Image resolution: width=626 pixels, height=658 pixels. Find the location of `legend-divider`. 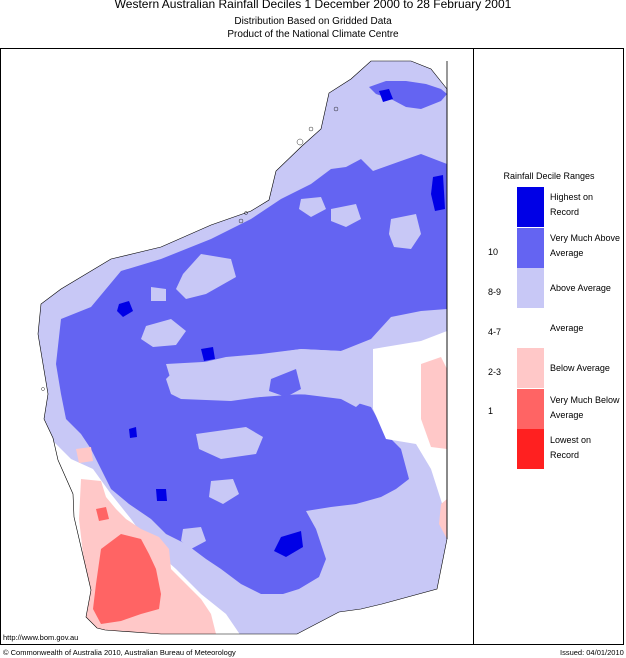

legend-divider is located at coordinates (473, 346).